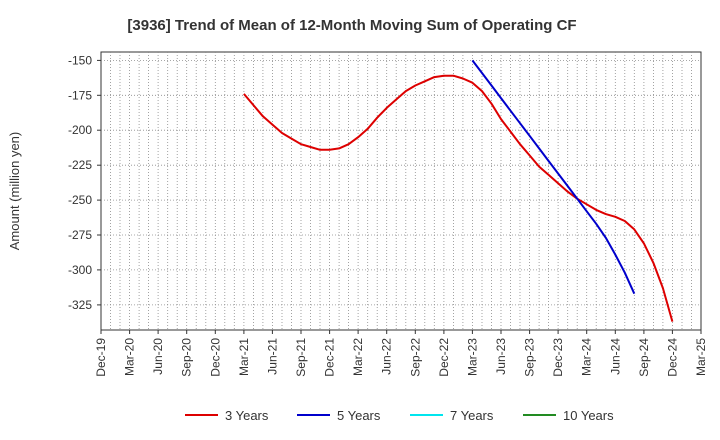  Describe the element at coordinates (80, 60) in the screenshot. I see `y-tick-label: -150` at that location.